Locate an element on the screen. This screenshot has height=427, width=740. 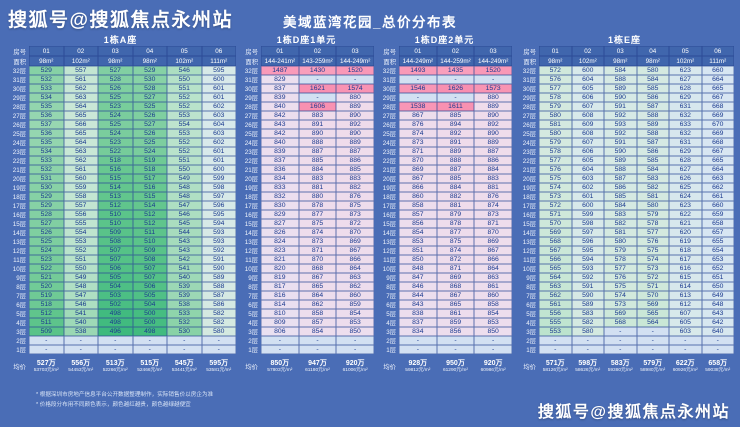
price-cell: 824 is located at coordinates (280, 241).